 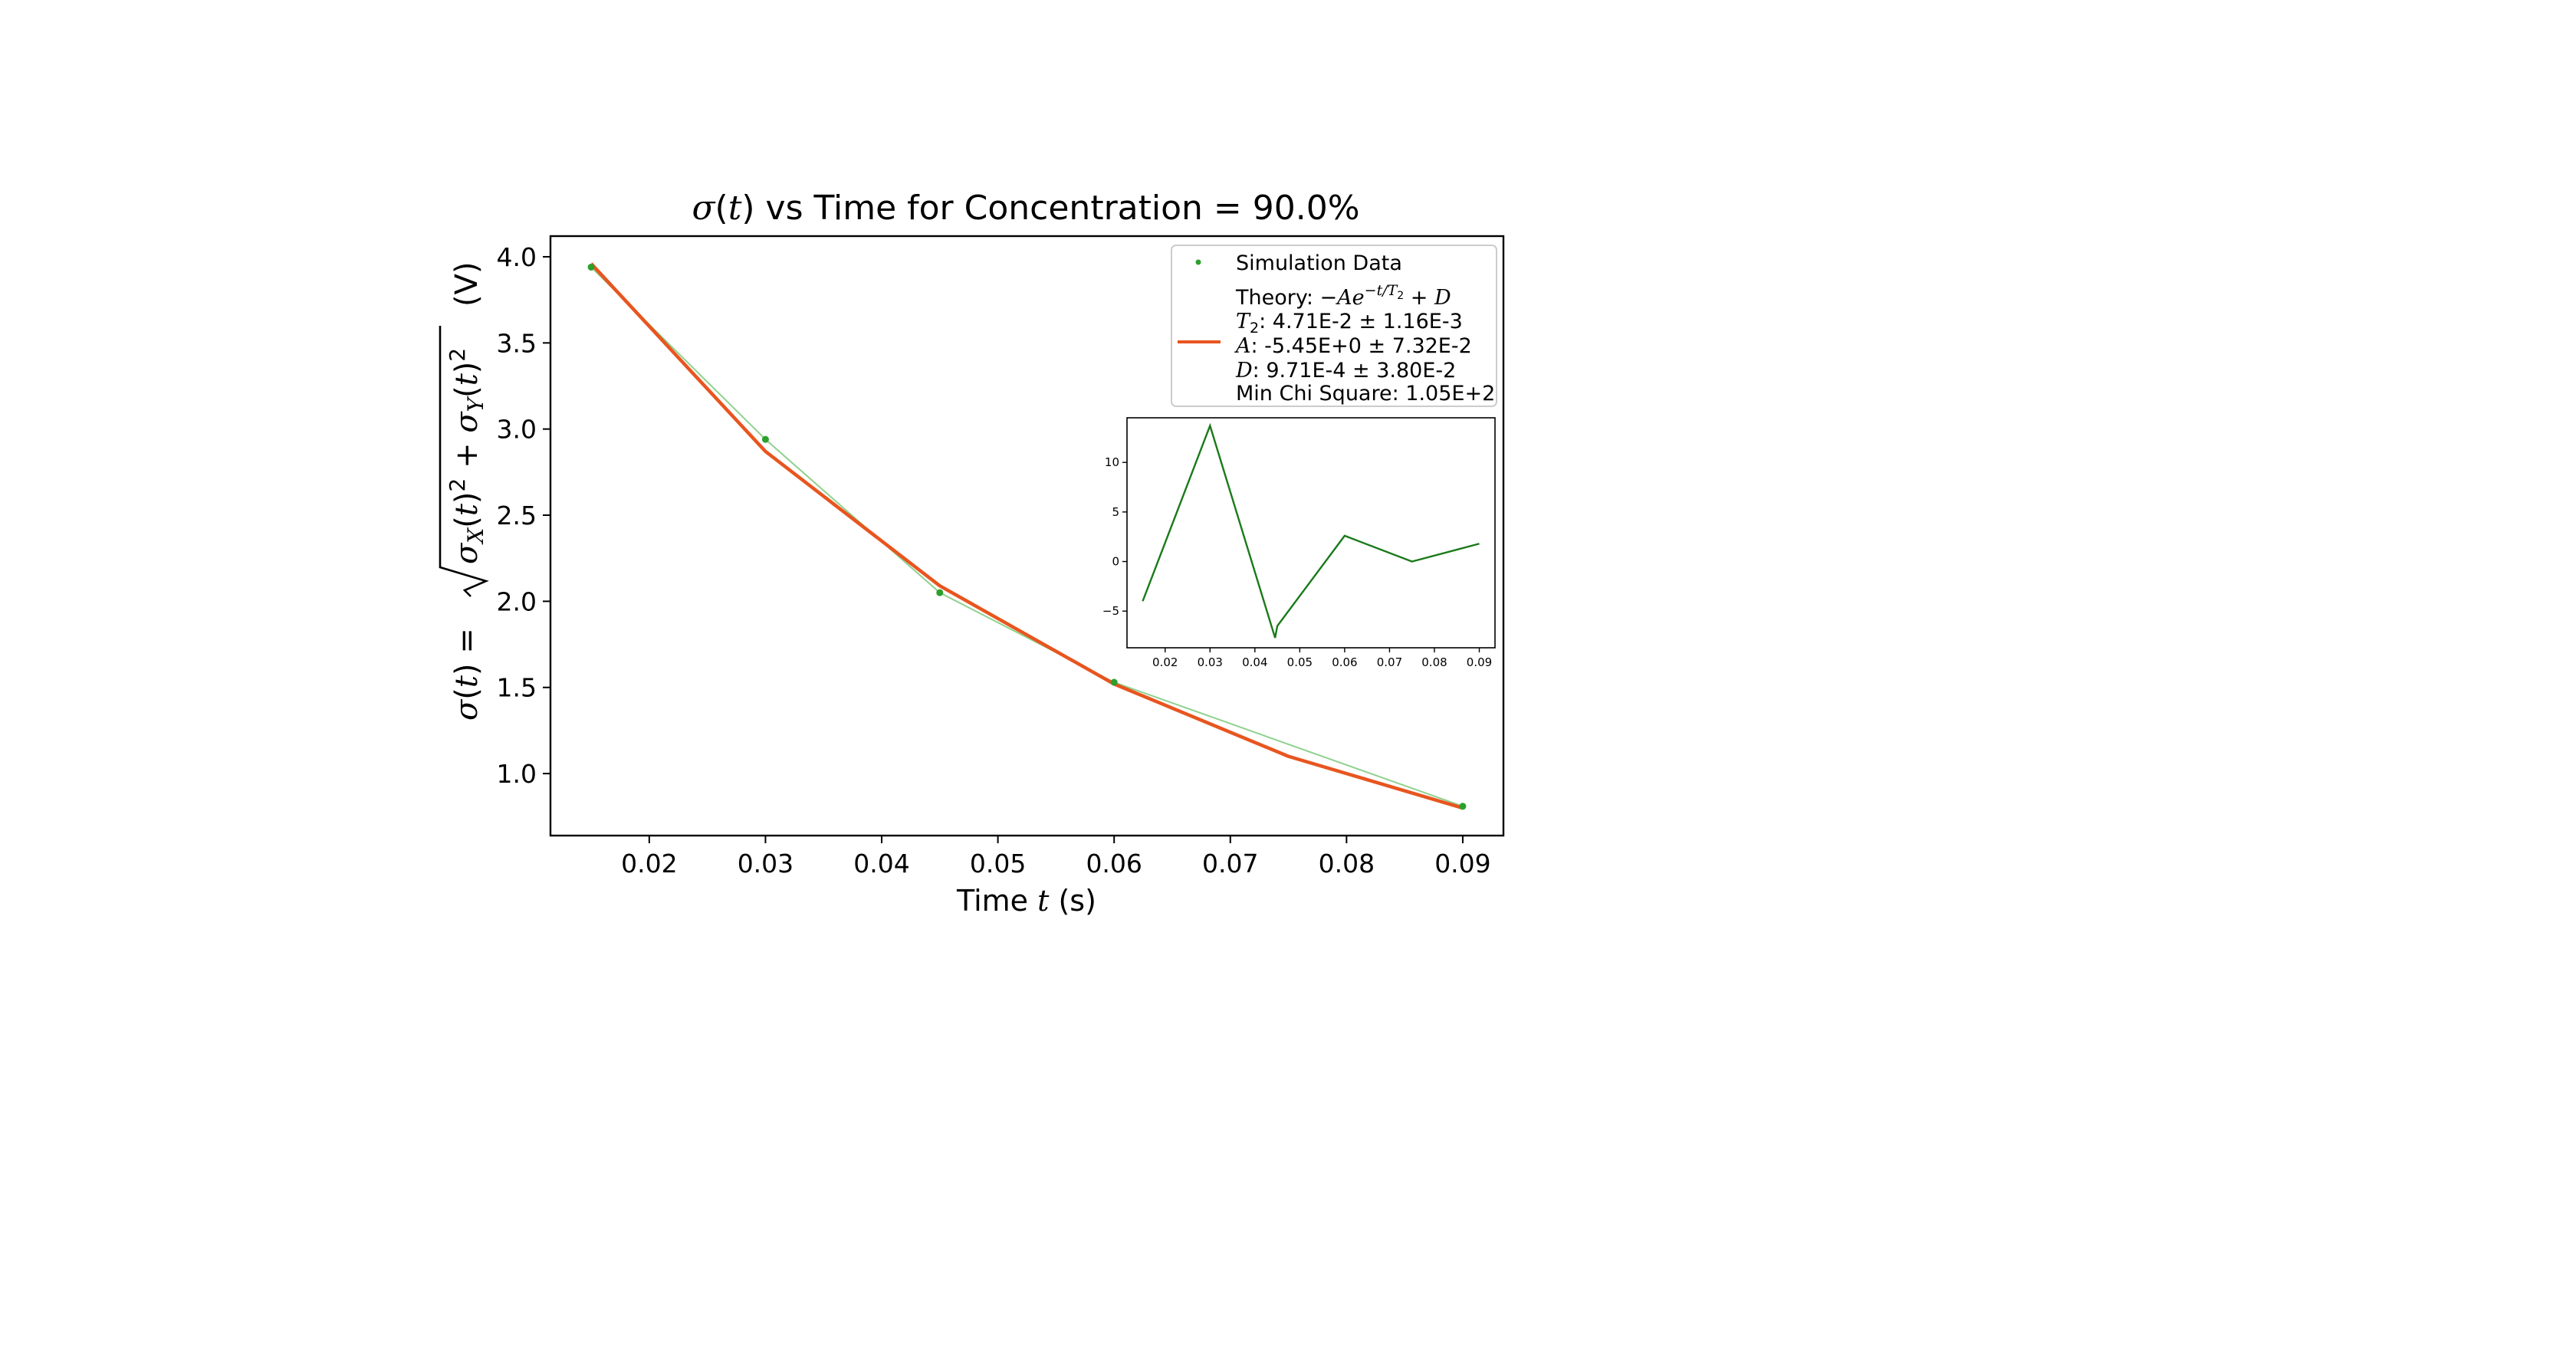 What do you see at coordinates (721, 209) in the screenshot?
I see `title-open-paren: (` at bounding box center [721, 209].